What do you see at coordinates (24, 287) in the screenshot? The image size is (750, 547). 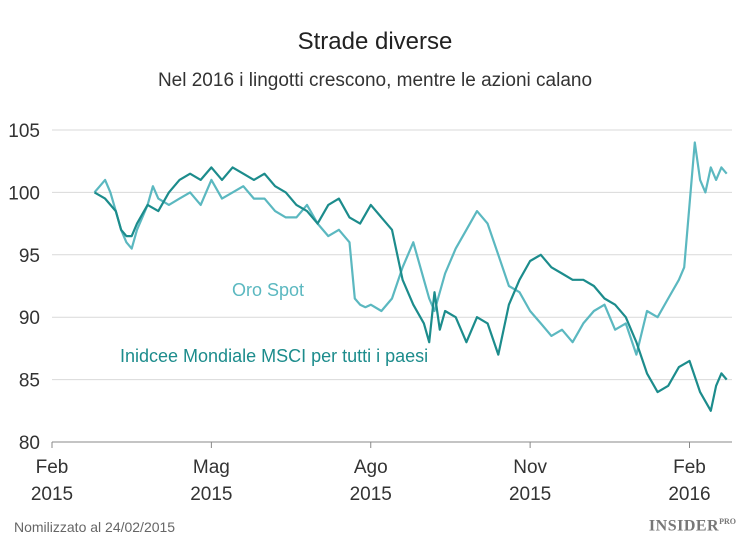 I see `y-axis: 80 85 90 95 100 105` at bounding box center [24, 287].